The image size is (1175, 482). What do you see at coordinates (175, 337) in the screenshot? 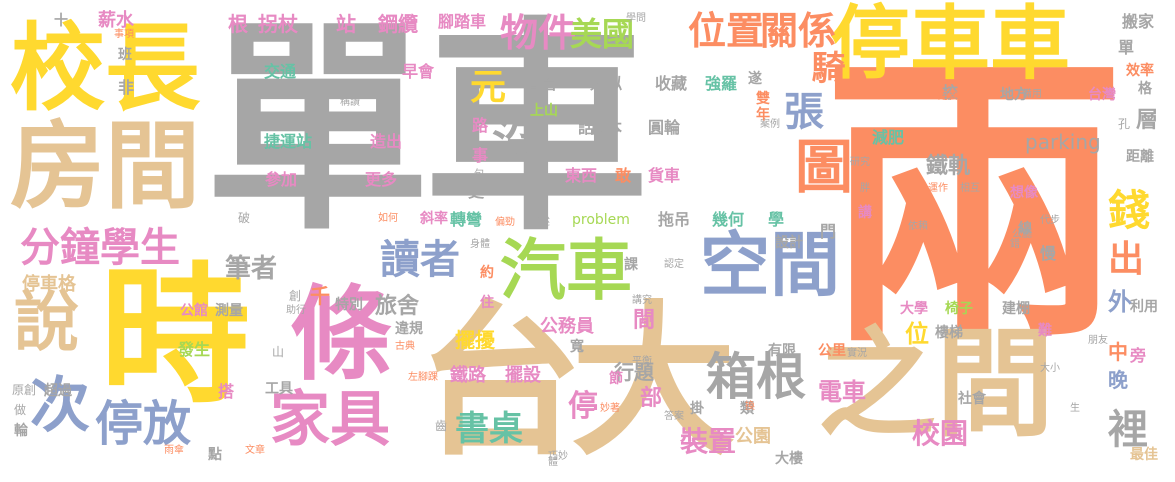
I see `word: 時` at bounding box center [175, 337].